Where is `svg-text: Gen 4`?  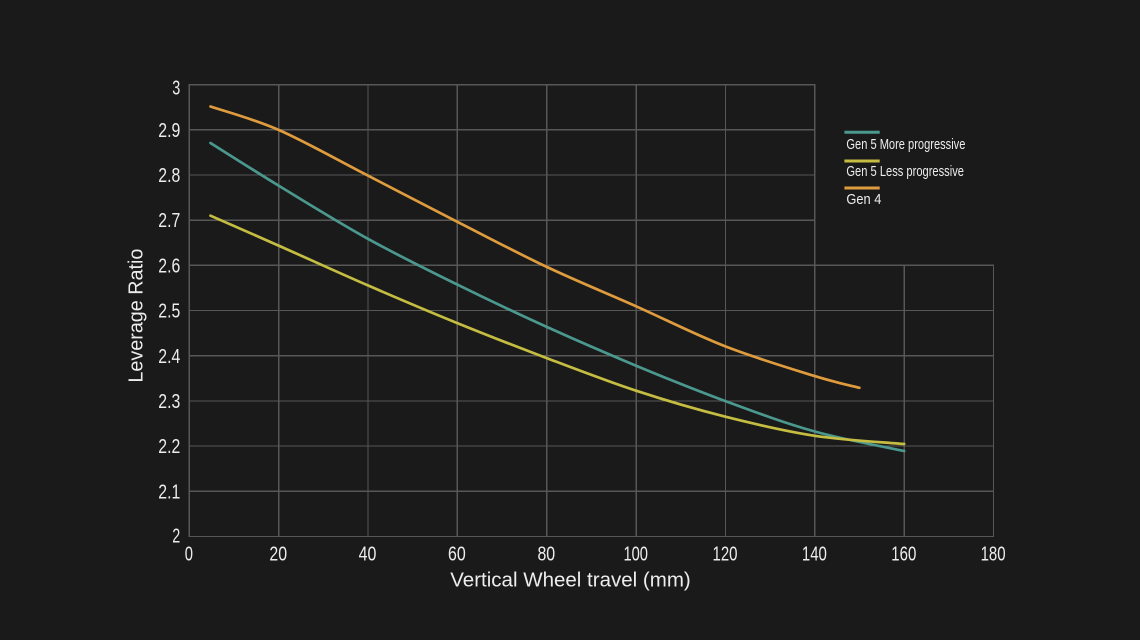 svg-text: Gen 4 is located at coordinates (863, 199).